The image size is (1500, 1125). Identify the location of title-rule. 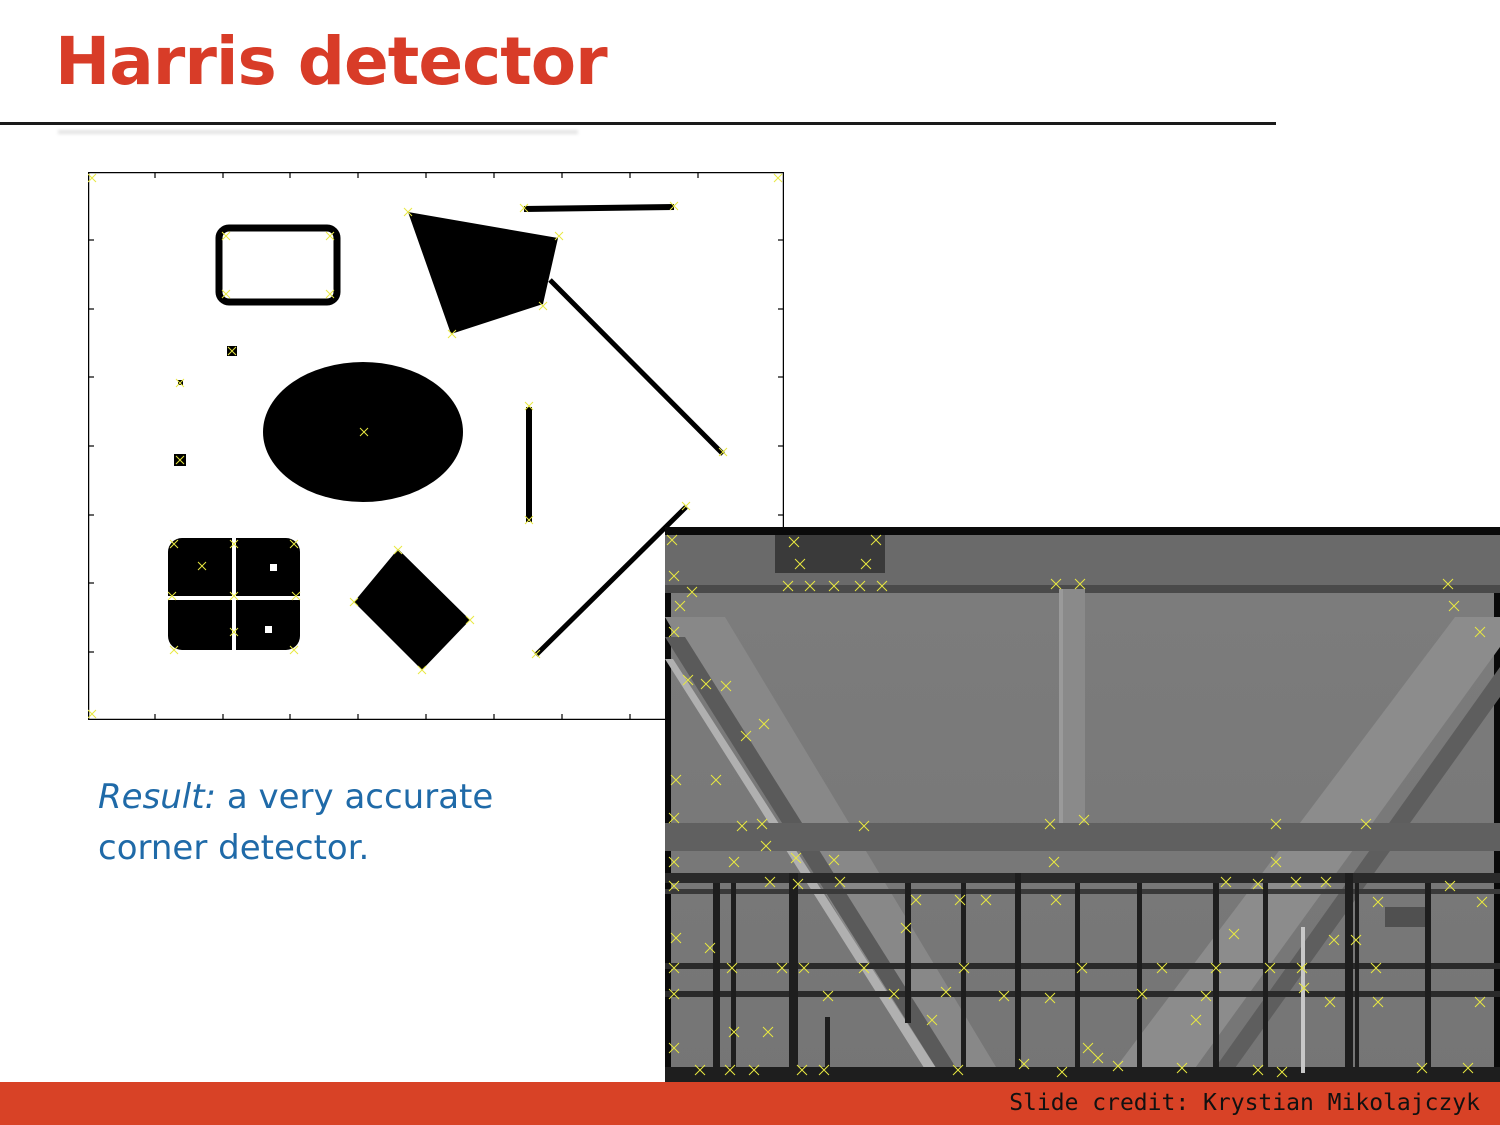
(638, 123).